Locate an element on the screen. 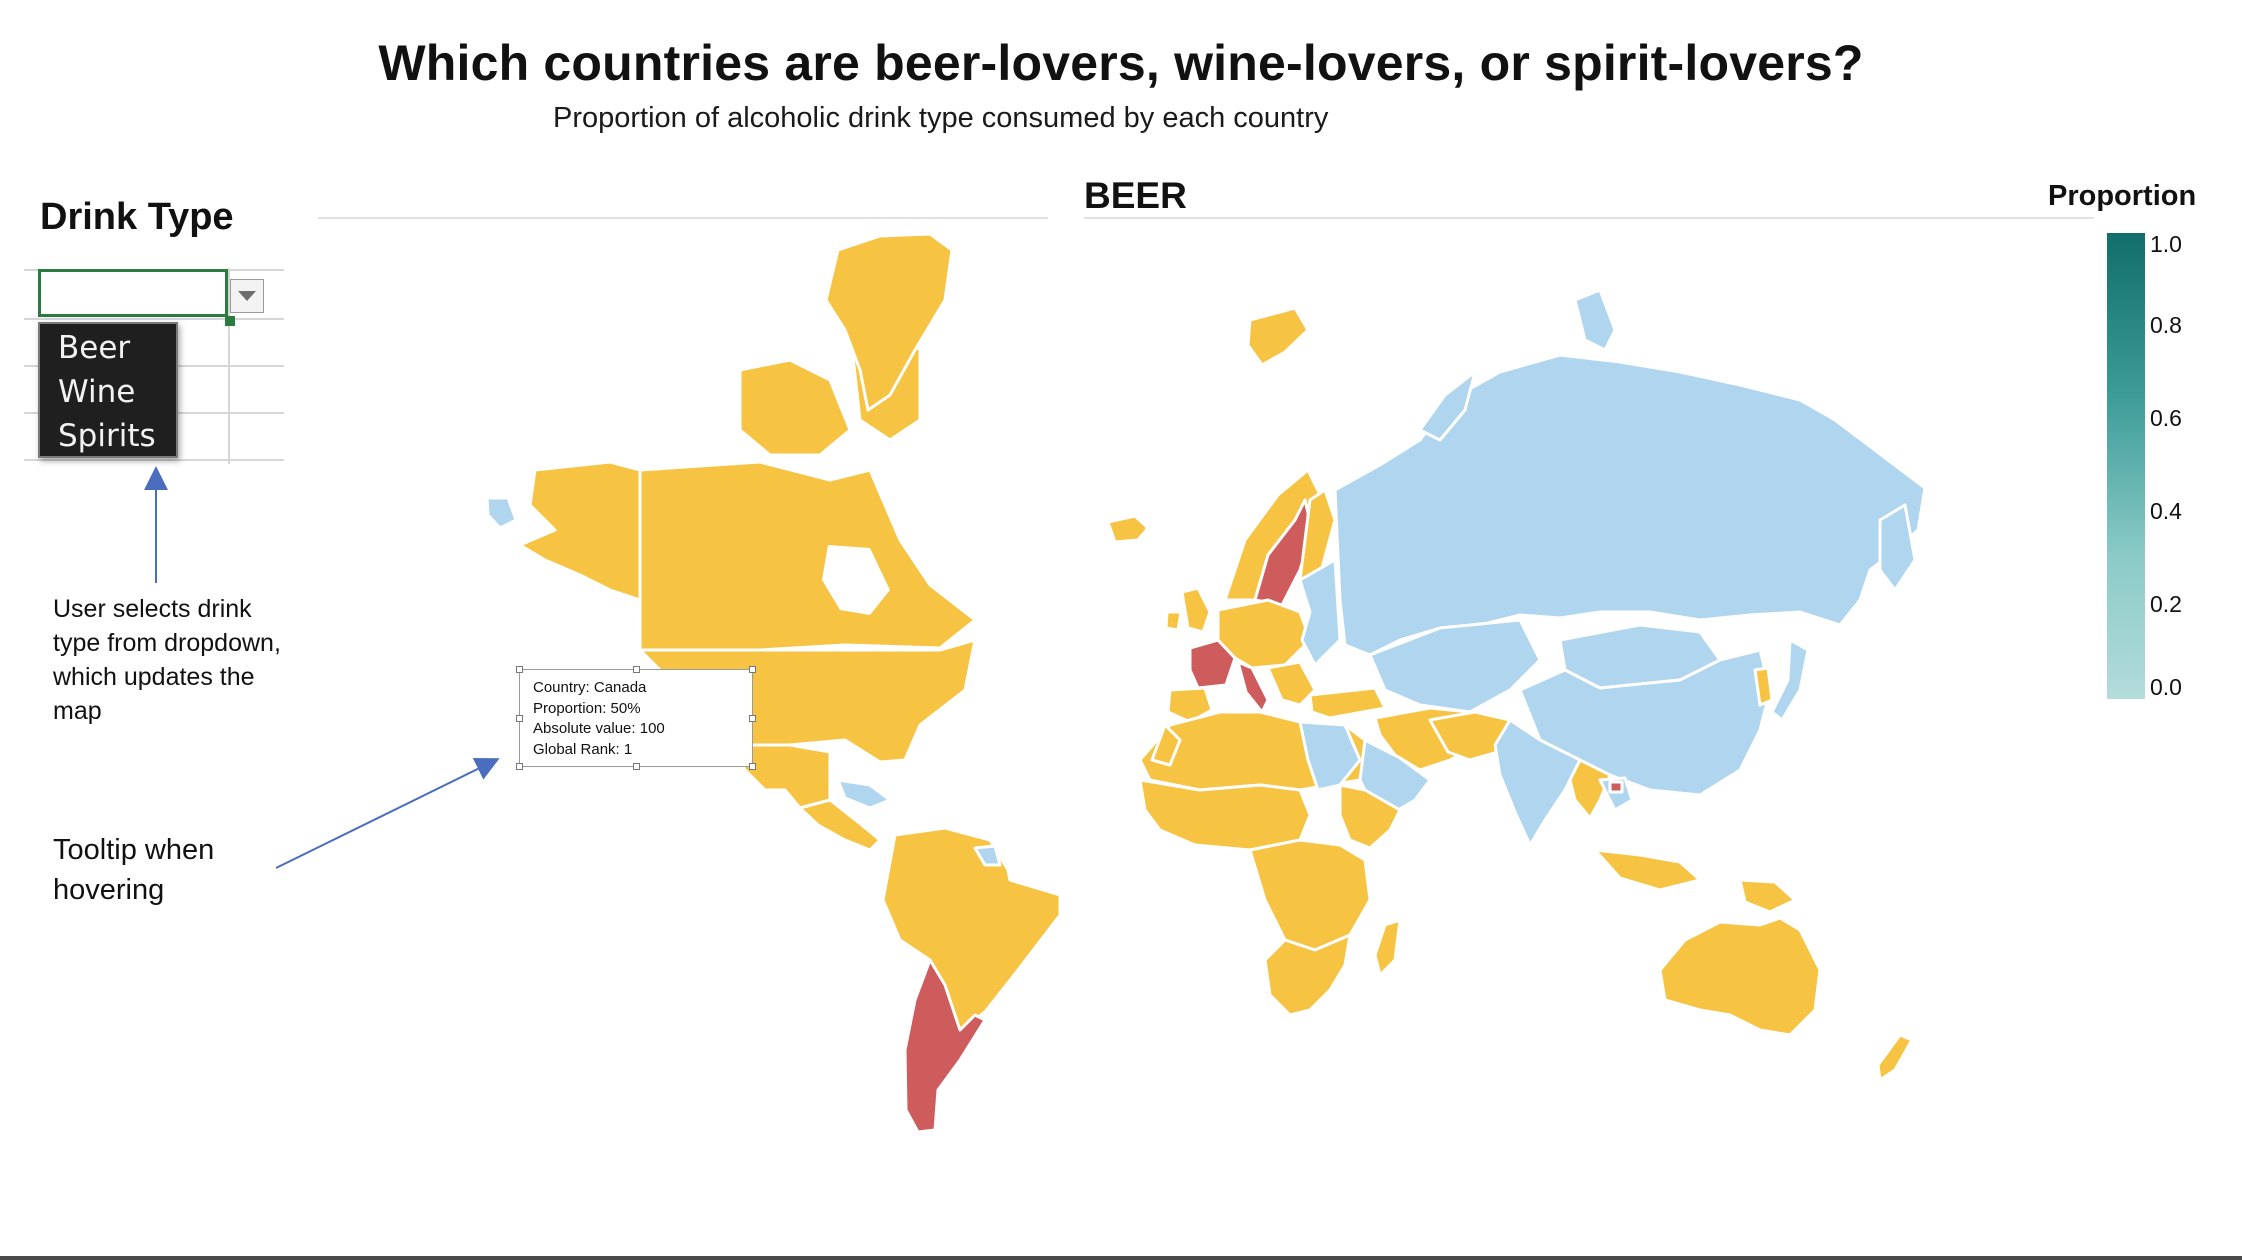  region-russian-arctic is located at coordinates (1595, 320).